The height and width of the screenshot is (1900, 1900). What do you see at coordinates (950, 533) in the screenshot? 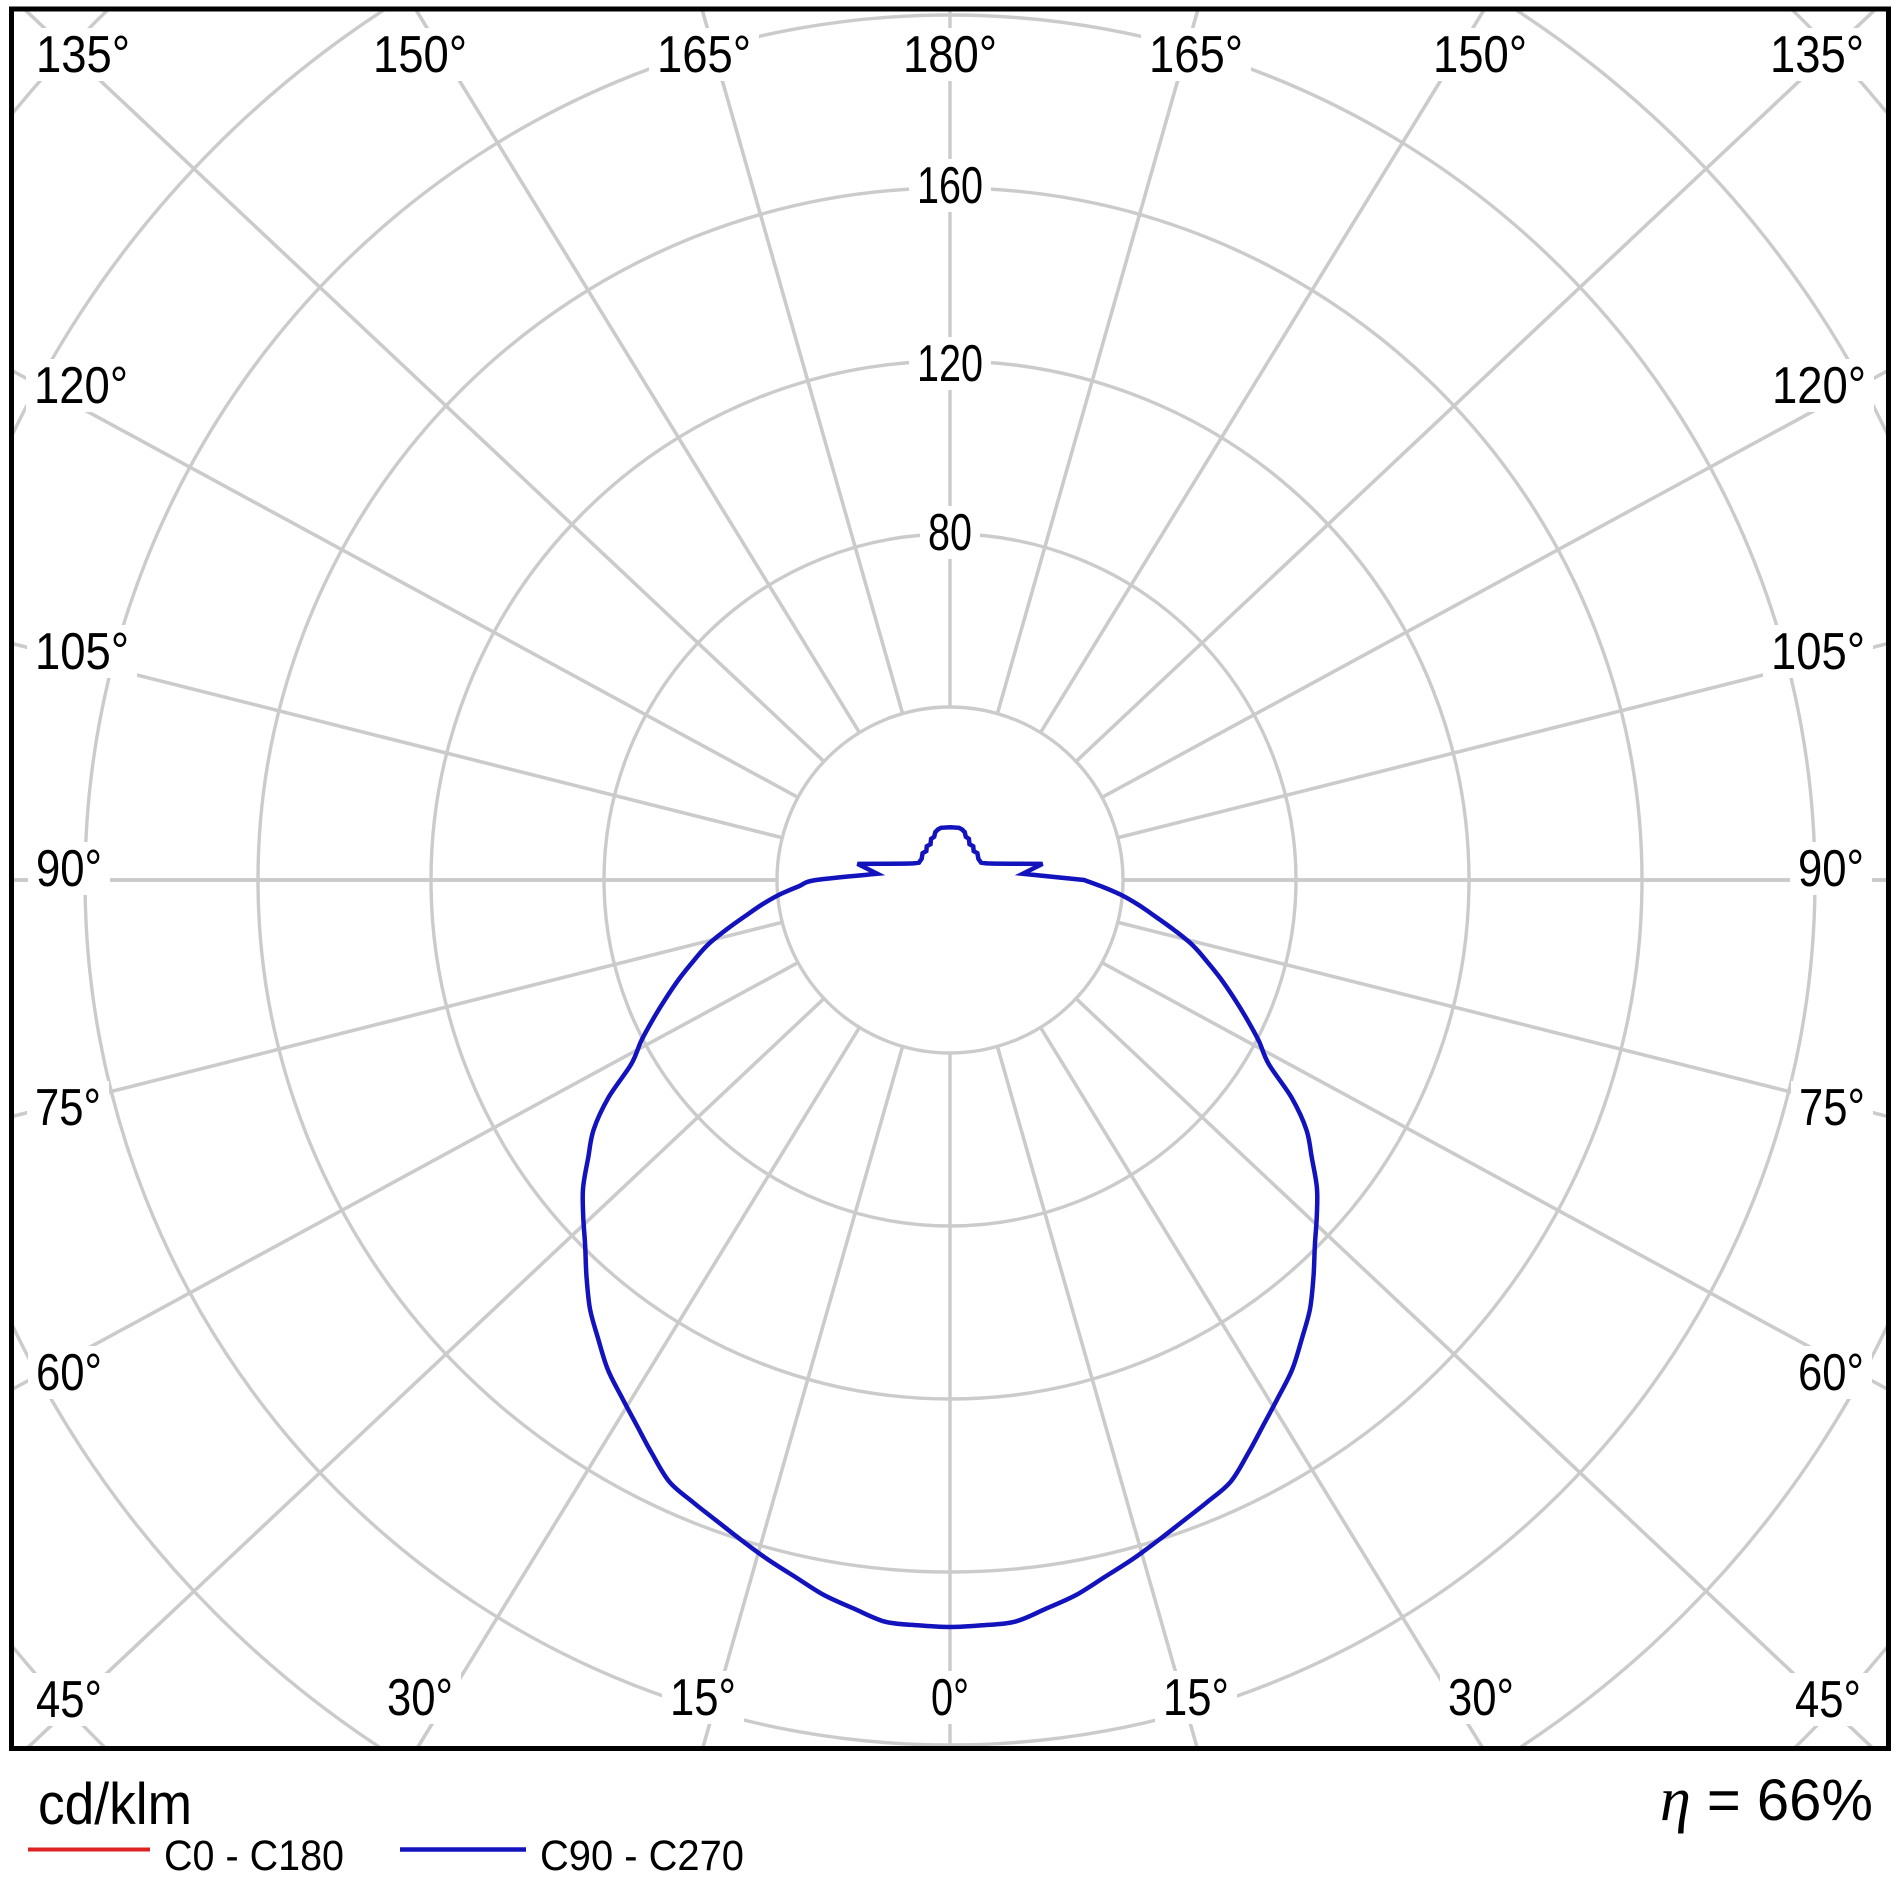
I see `svg-text: 80` at bounding box center [950, 533].